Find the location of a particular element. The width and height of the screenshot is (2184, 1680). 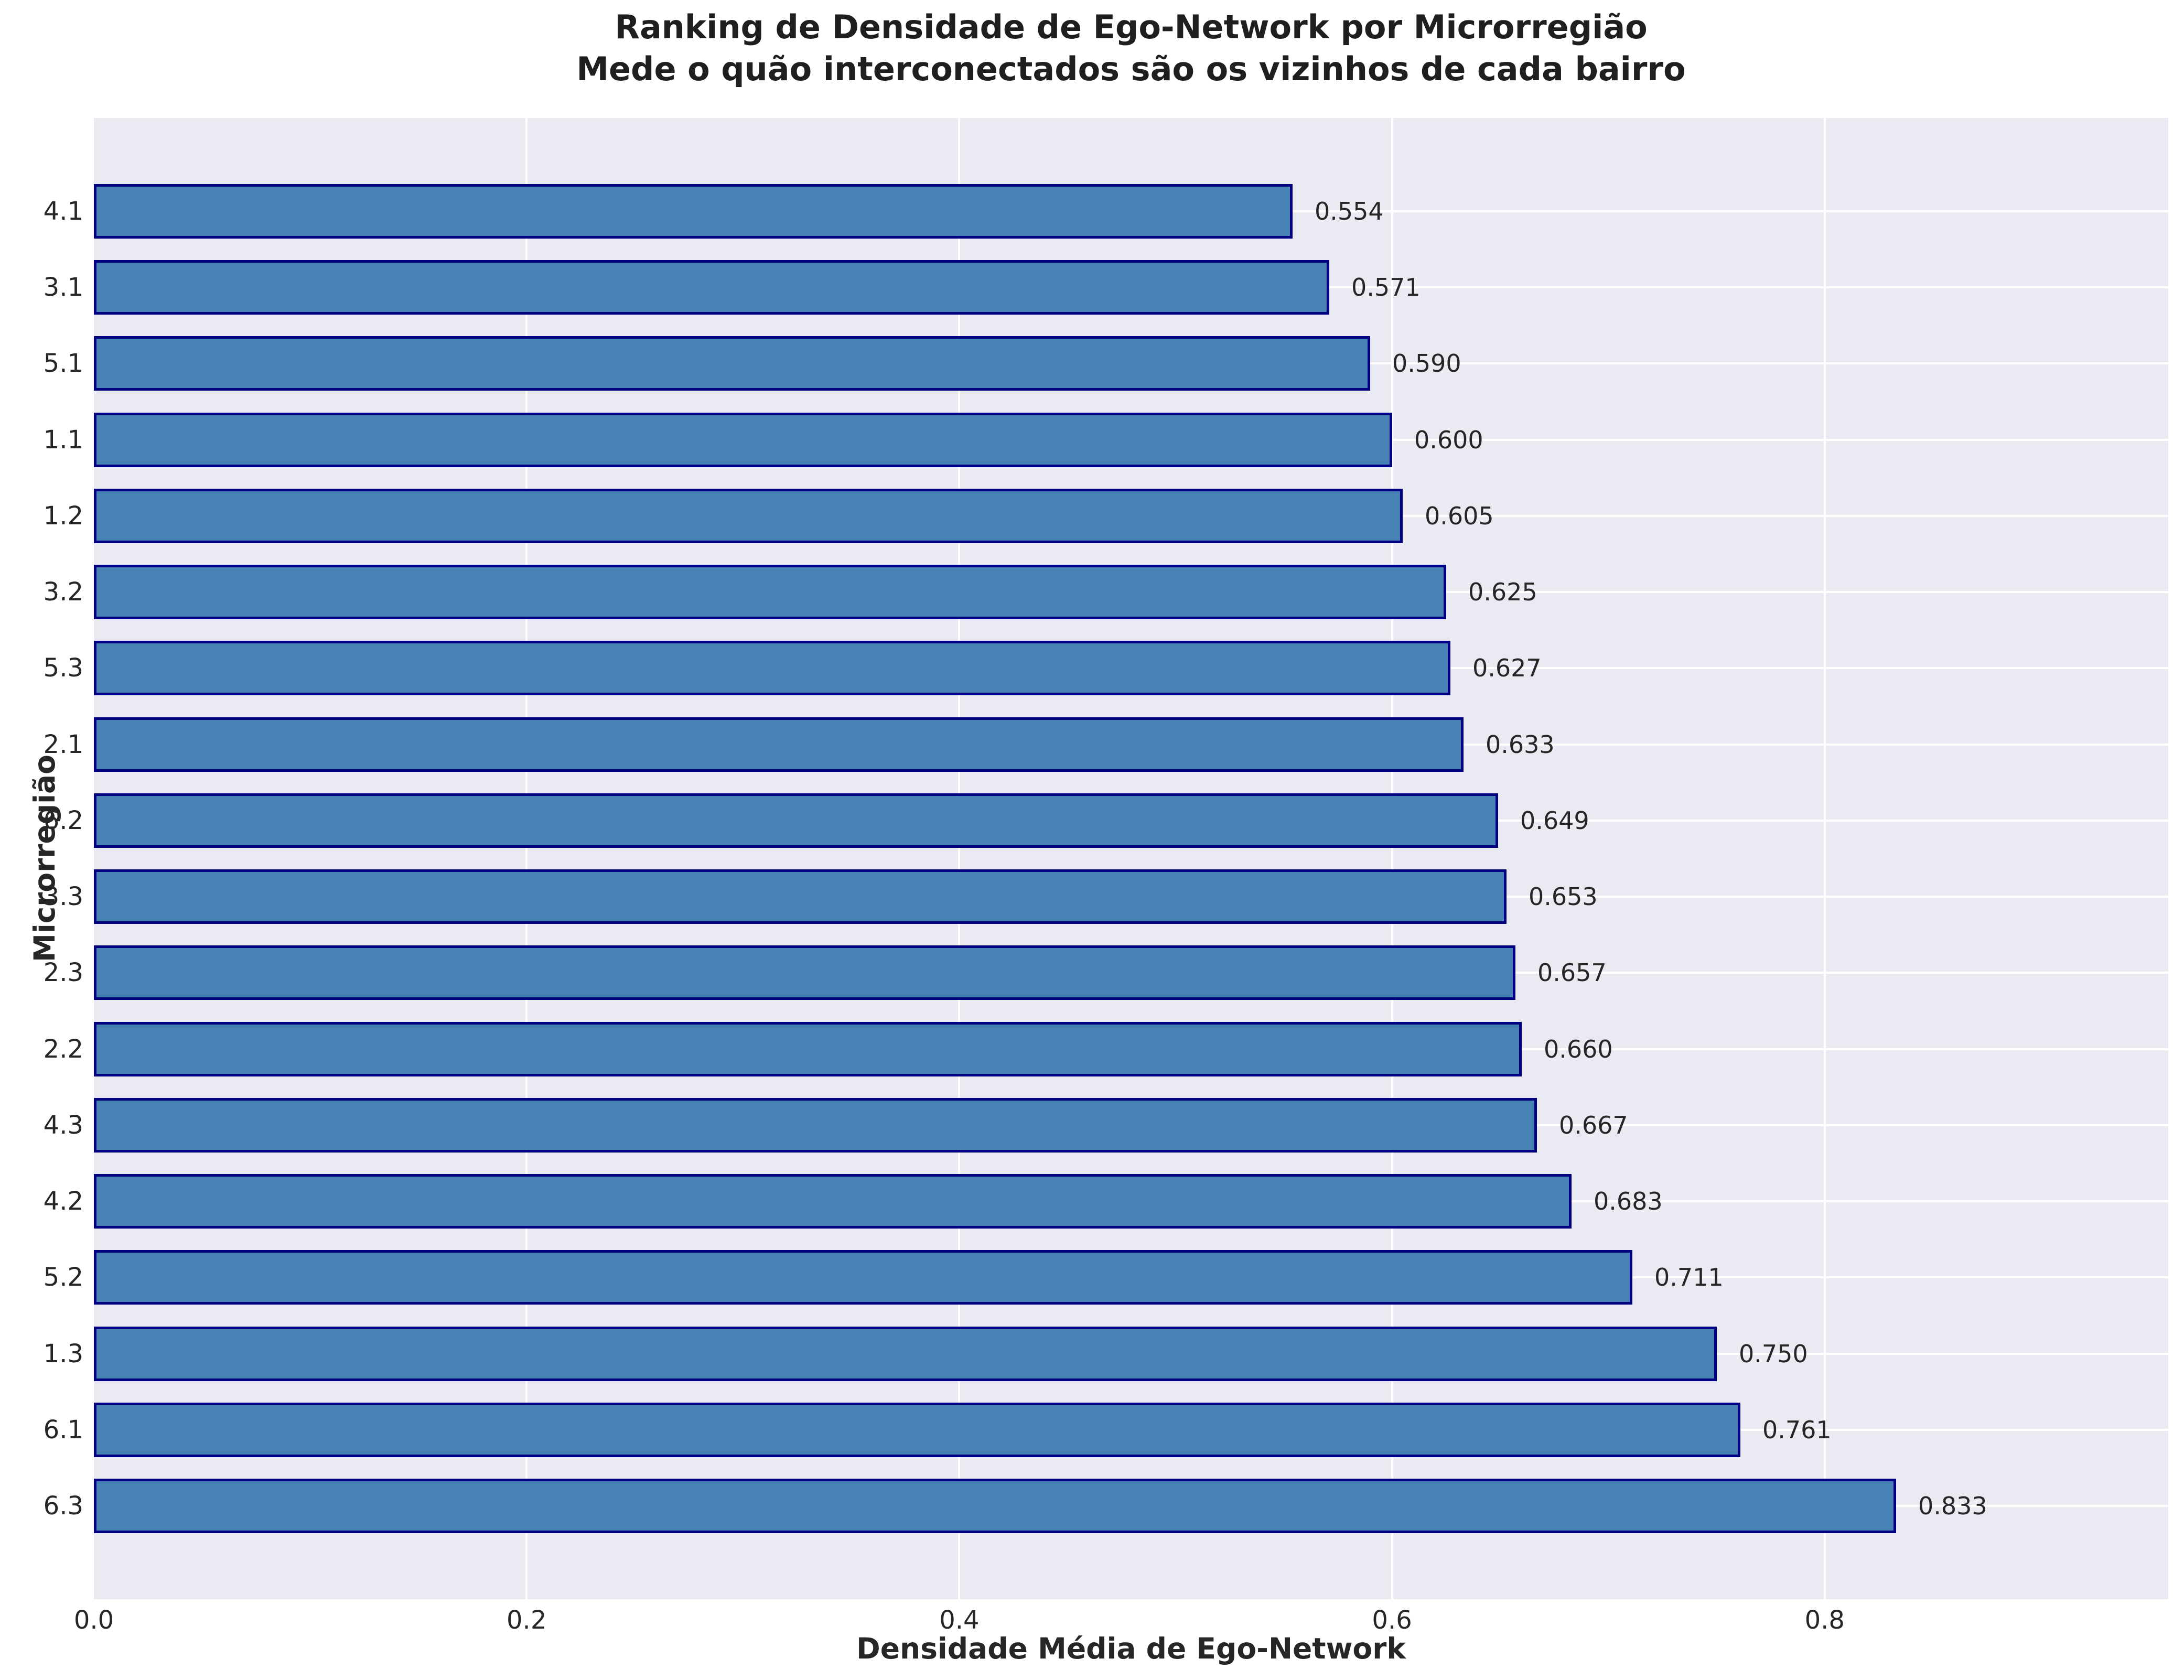

y-tick-label: 3.3 is located at coordinates (63, 897).